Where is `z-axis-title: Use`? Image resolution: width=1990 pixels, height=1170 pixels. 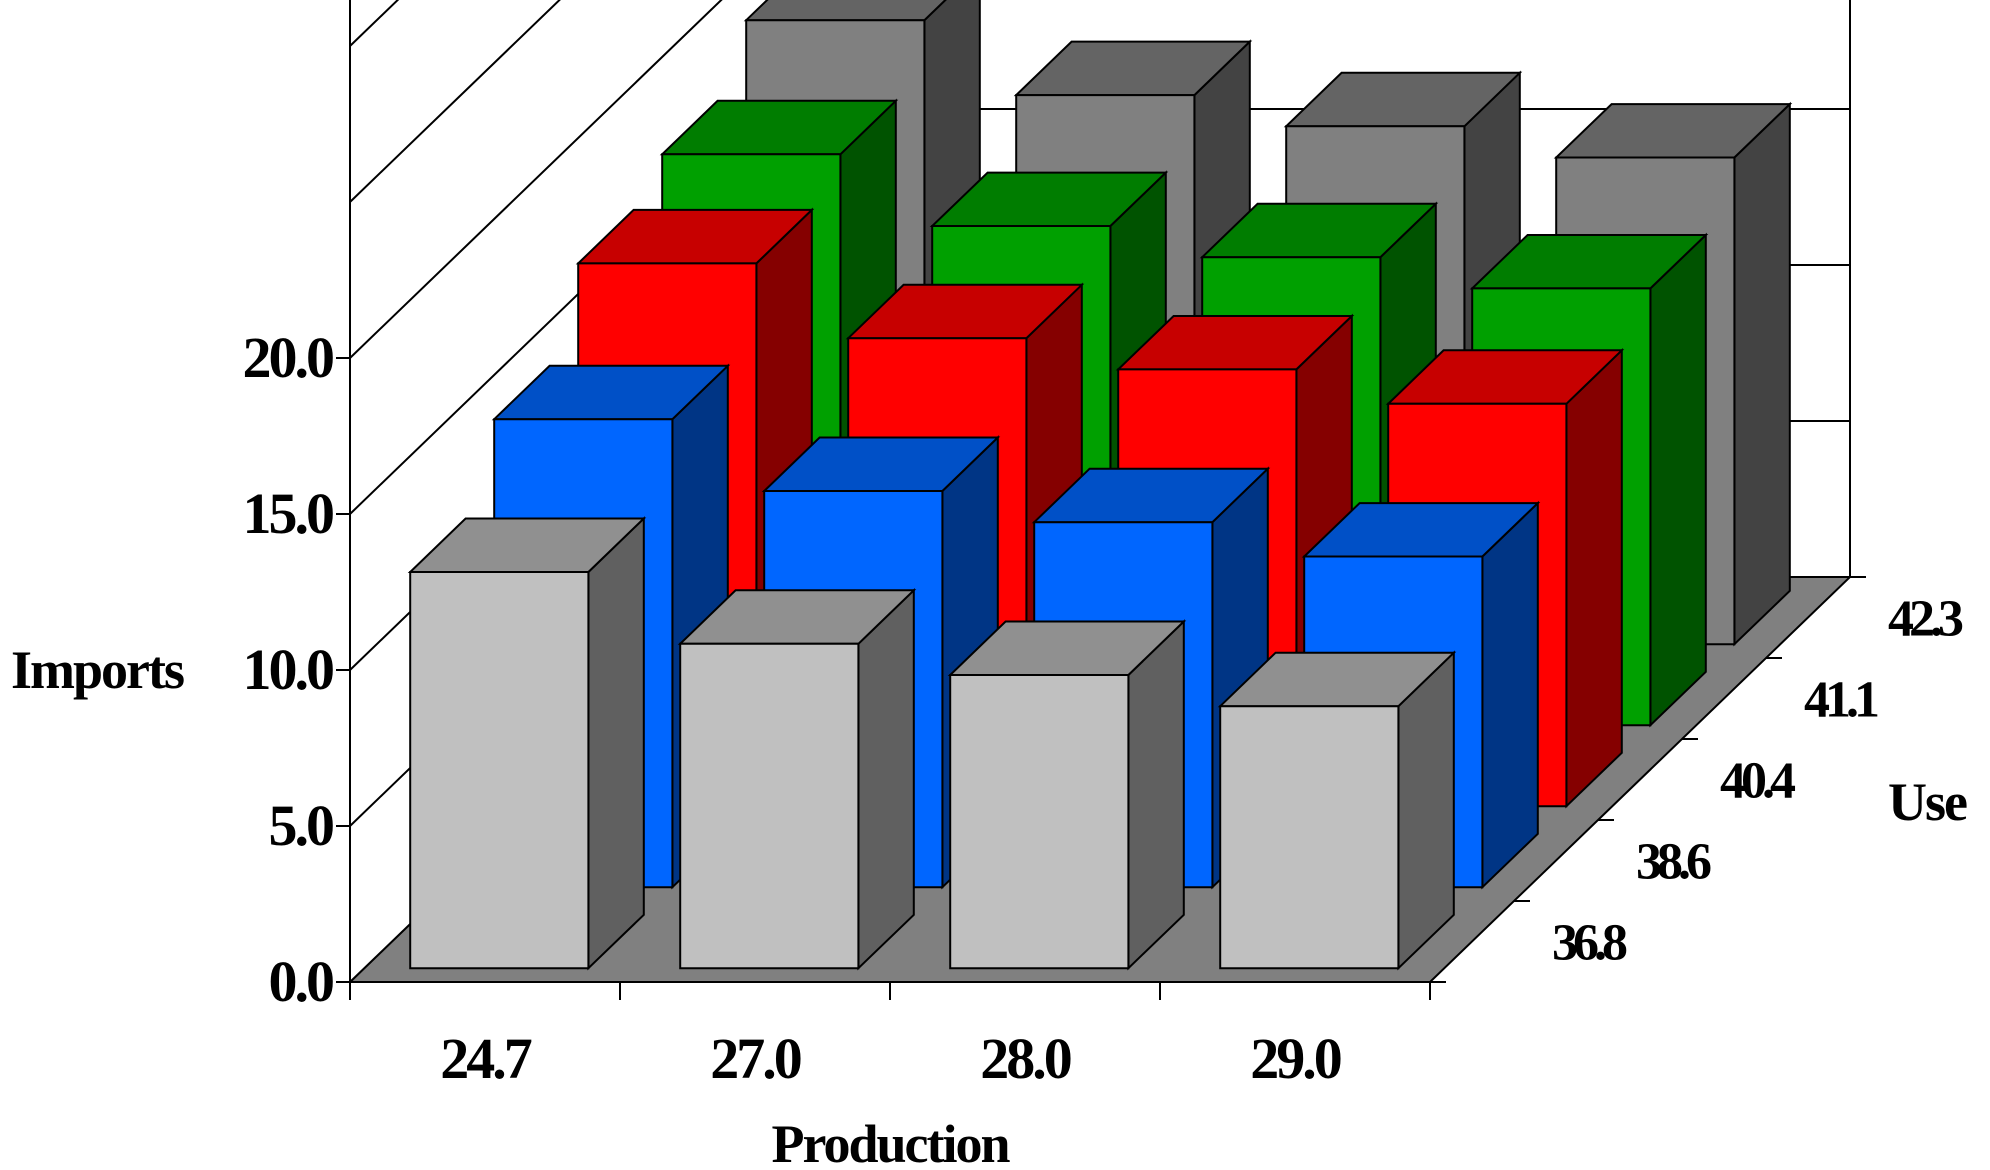 z-axis-title: Use is located at coordinates (1927, 802).